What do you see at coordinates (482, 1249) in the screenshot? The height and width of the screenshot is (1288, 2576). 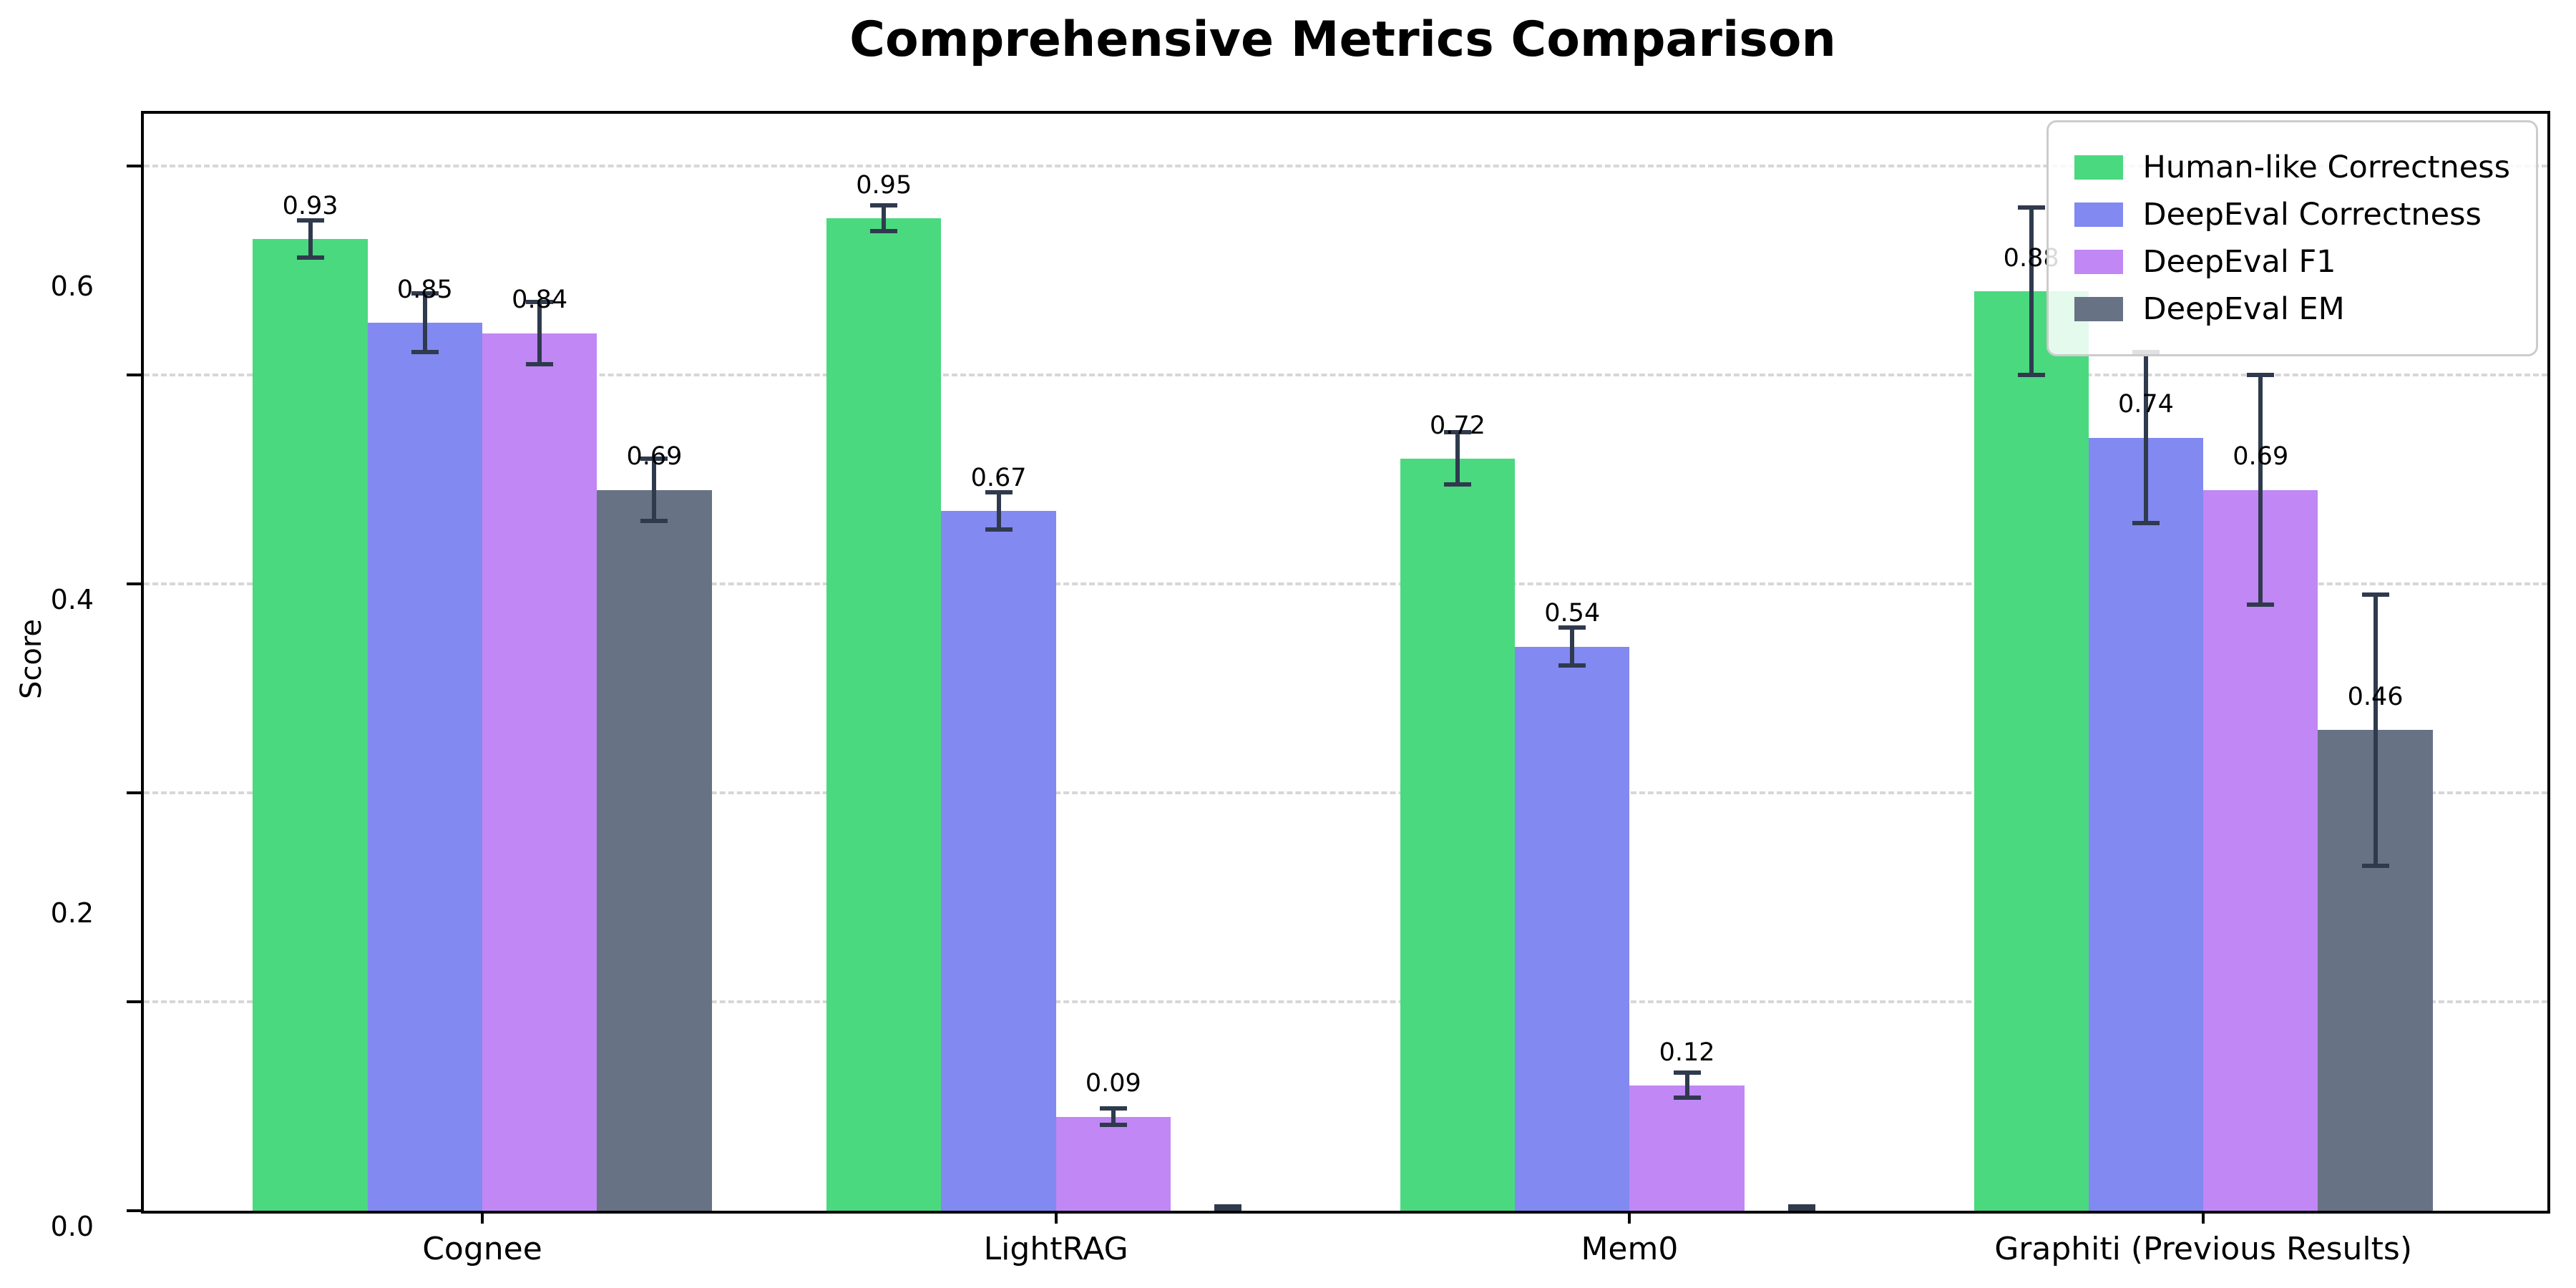 I see `x-category-label: Cognee` at bounding box center [482, 1249].